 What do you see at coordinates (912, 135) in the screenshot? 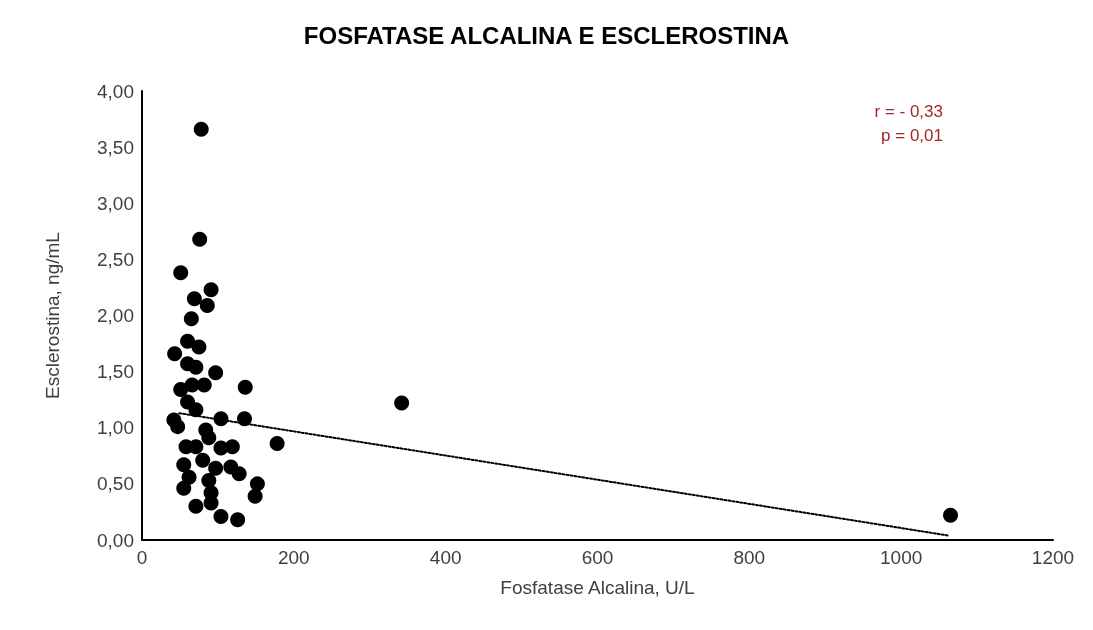
I see `annotation: p = 0,01` at bounding box center [912, 135].